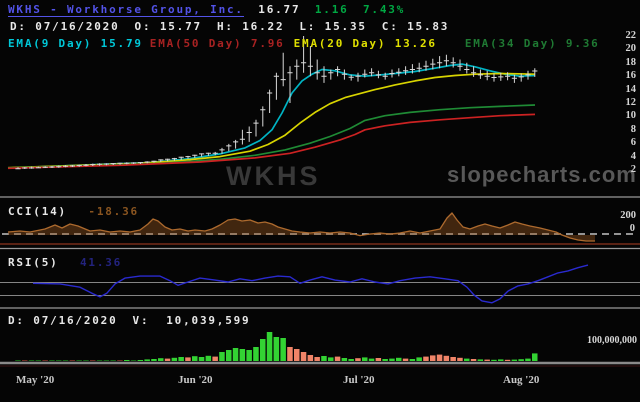  What do you see at coordinates (77, 26) in the screenshot?
I see `cursor-date: 07/16/2020` at bounding box center [77, 26].